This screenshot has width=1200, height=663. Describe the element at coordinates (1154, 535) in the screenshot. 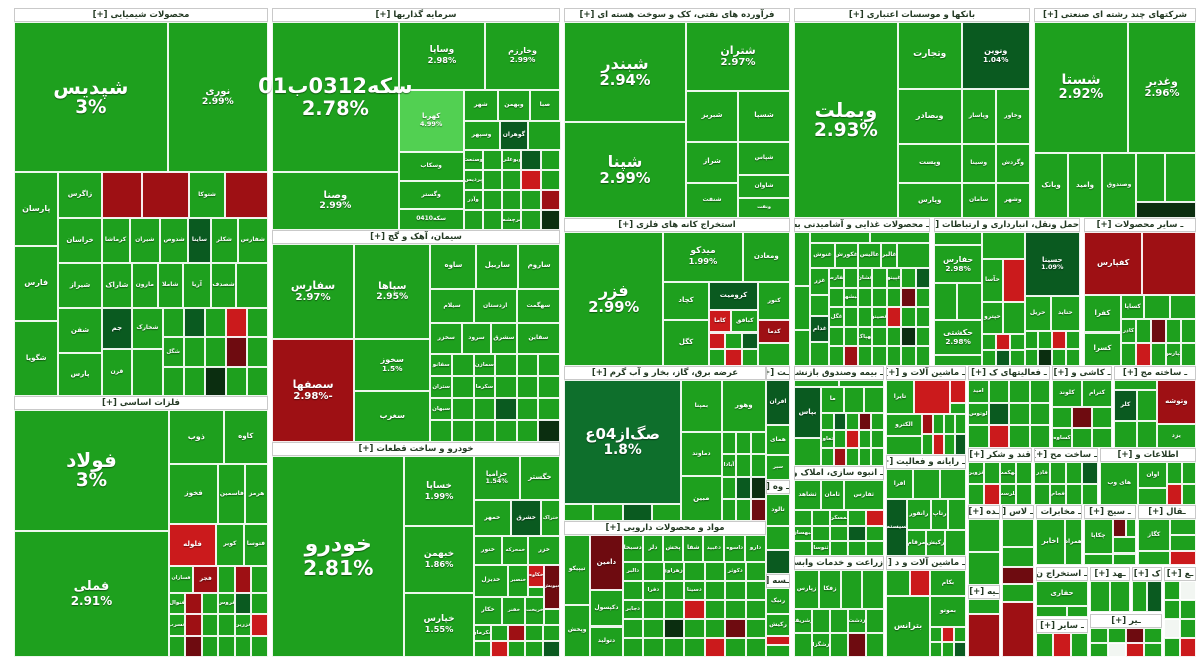

I see `stock-tile: کگاز` at that location.